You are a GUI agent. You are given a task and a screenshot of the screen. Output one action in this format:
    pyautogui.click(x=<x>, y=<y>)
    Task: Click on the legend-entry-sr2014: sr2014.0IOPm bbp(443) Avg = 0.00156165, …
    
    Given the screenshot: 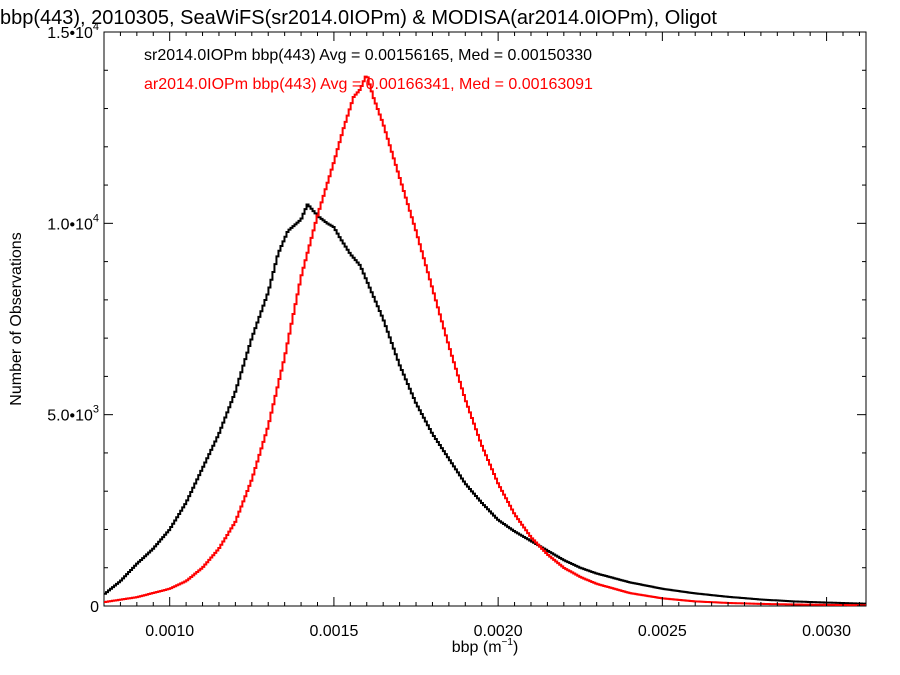 What is the action you would take?
    pyautogui.click(x=368, y=55)
    